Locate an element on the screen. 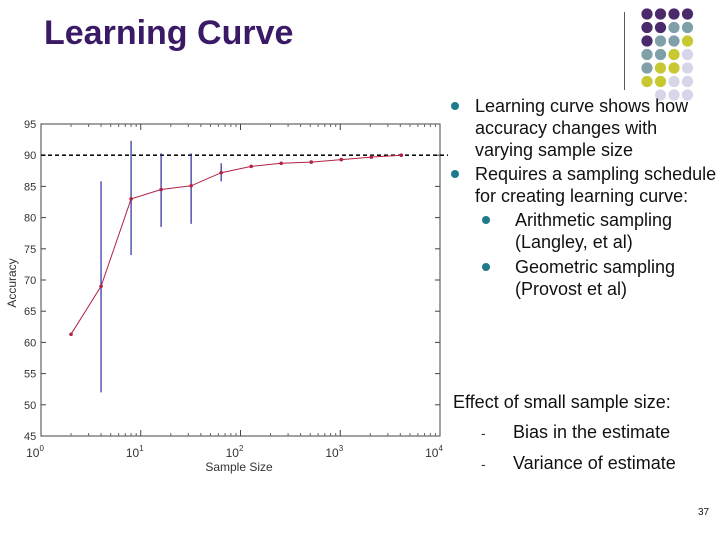  y-tick-label: 90 is located at coordinates (30, 156).